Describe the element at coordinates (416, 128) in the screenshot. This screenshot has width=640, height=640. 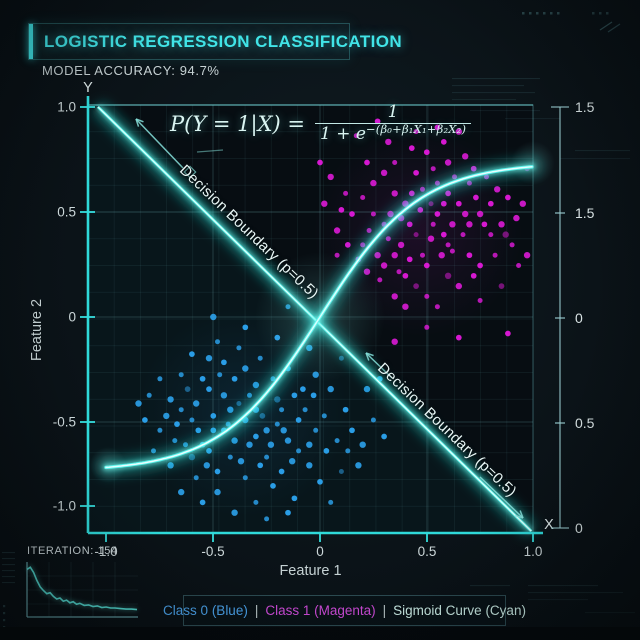
I see `formula-exponent: −(β₀+β₁X₁+β₂X₂)` at that location.